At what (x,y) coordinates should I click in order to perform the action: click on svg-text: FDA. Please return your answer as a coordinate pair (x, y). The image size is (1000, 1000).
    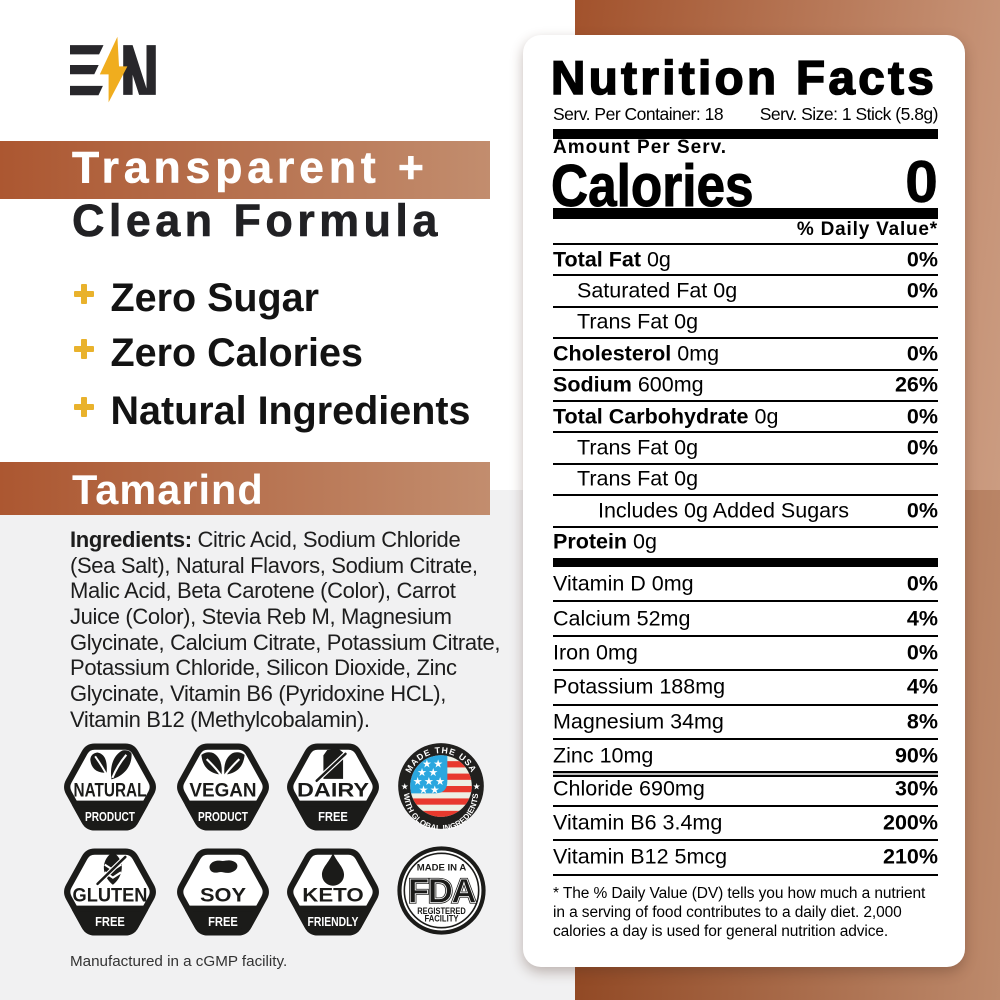
    Looking at the image, I should click on (441, 891).